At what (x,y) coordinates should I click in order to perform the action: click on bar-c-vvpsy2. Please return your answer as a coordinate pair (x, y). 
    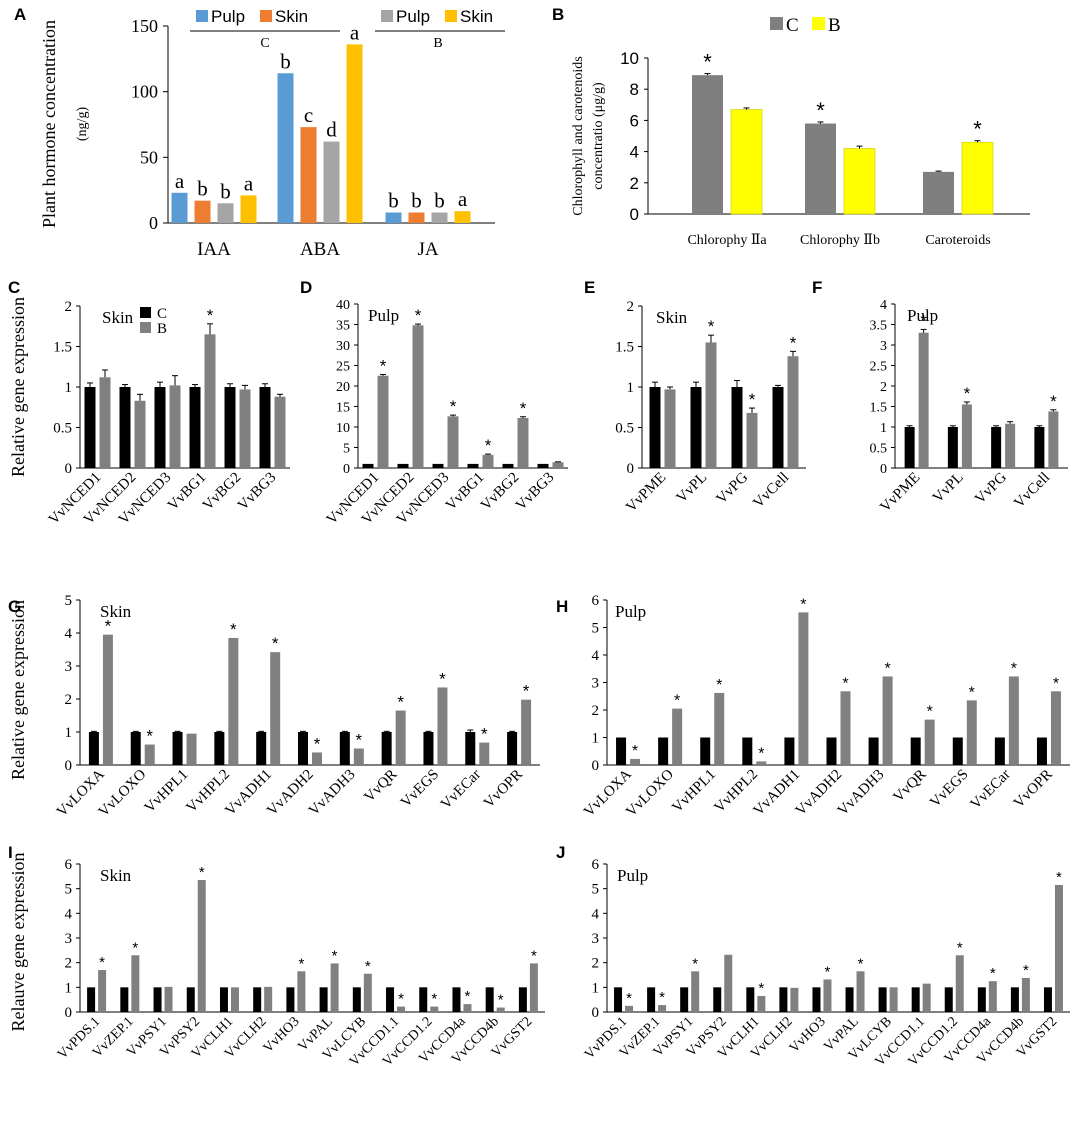
    Looking at the image, I should click on (717, 999).